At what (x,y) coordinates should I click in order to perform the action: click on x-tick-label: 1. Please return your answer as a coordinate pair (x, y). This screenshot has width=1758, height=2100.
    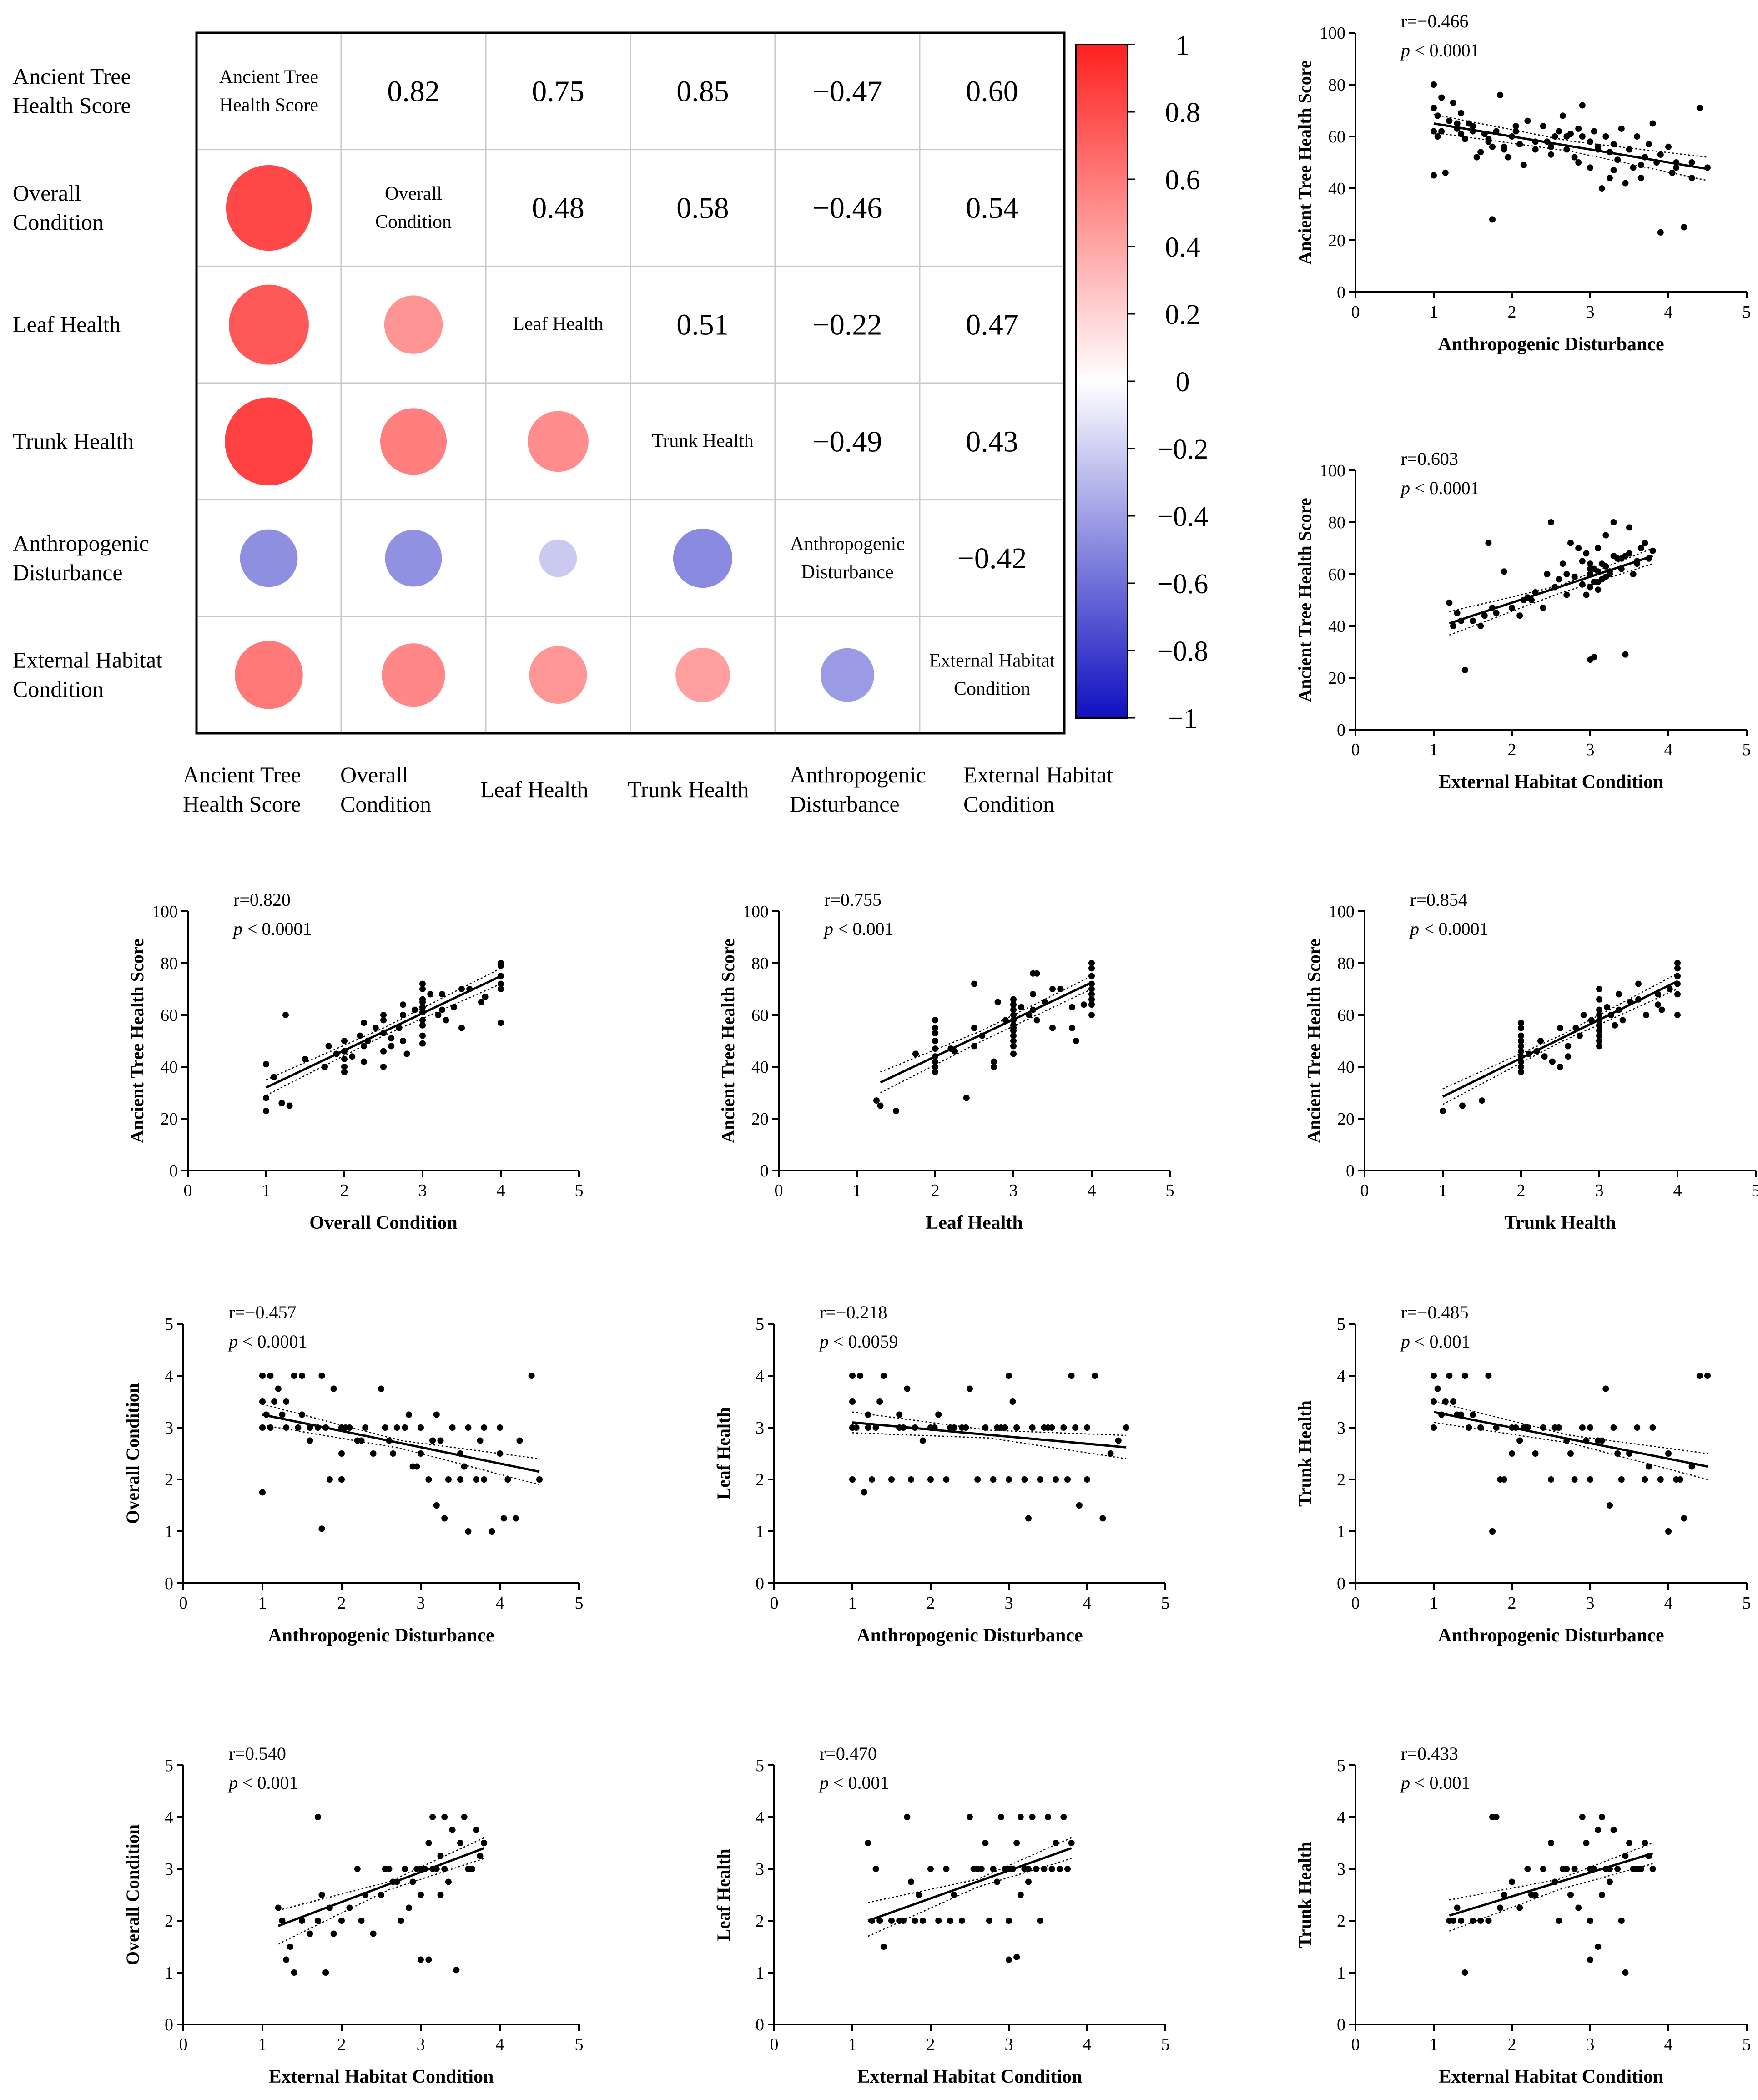
    Looking at the image, I should click on (267, 1190).